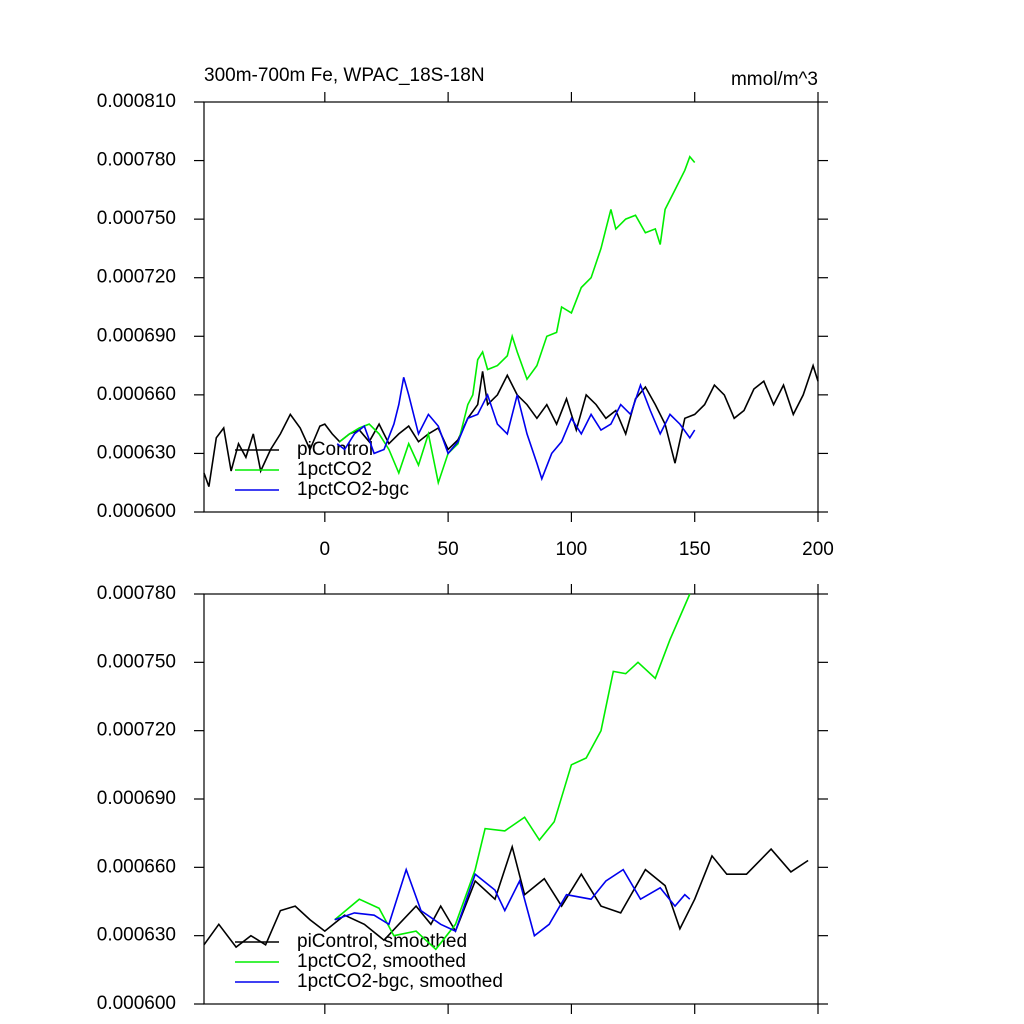 Image resolution: width=1024 pixels, height=1024 pixels. What do you see at coordinates (774, 79) in the screenshot?
I see `units-label: mmol/m^3` at bounding box center [774, 79].